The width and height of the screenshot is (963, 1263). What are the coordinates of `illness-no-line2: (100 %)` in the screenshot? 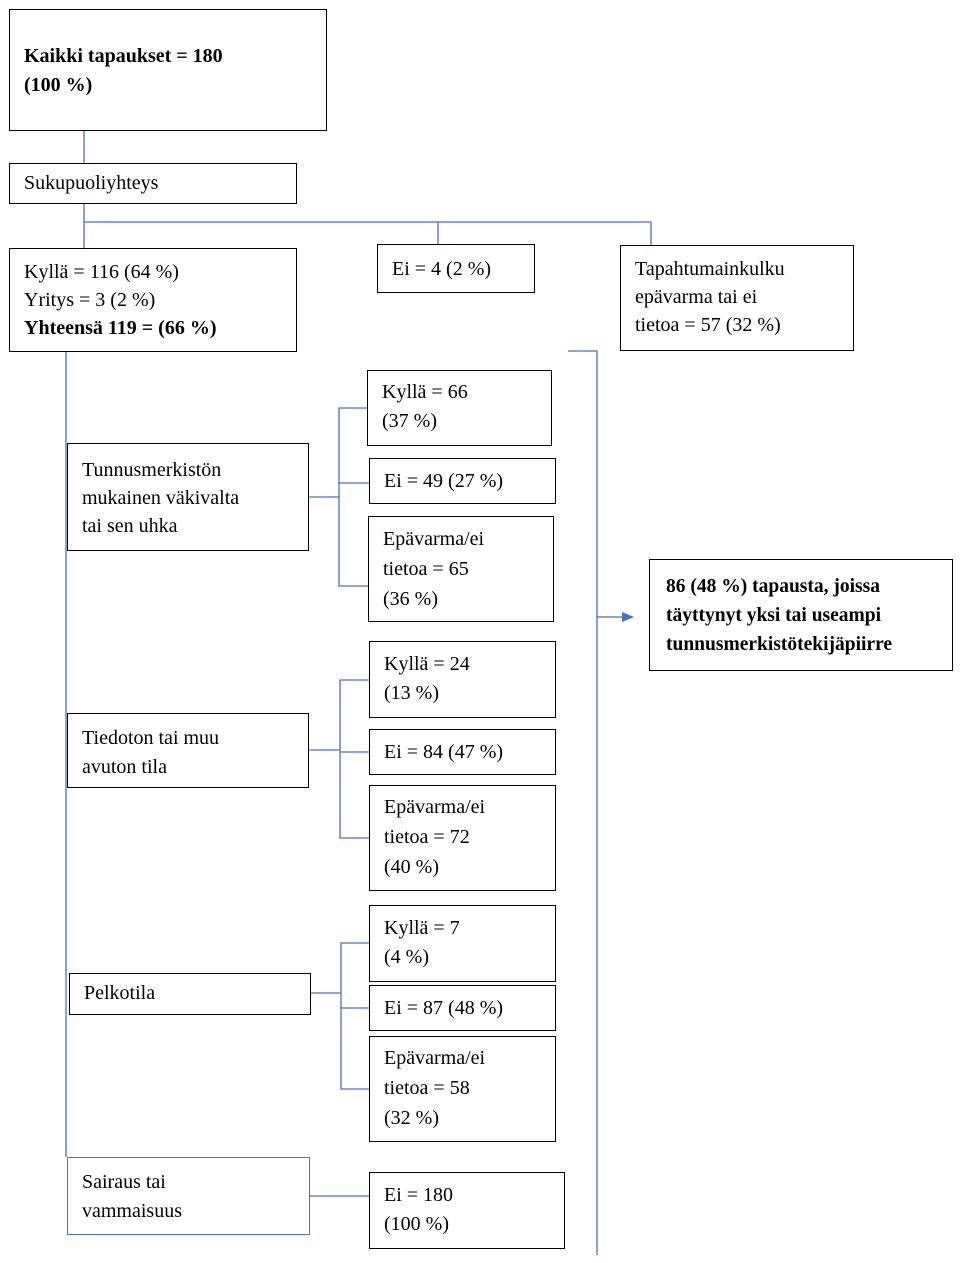 It's located at (416, 1224).